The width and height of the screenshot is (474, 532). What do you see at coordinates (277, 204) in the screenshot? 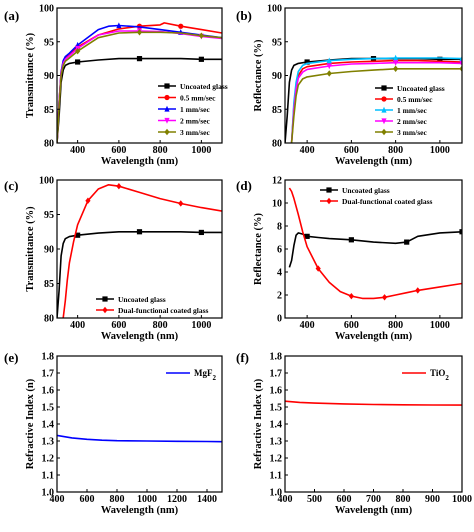
I see `y-tick-label: 10` at bounding box center [277, 204].